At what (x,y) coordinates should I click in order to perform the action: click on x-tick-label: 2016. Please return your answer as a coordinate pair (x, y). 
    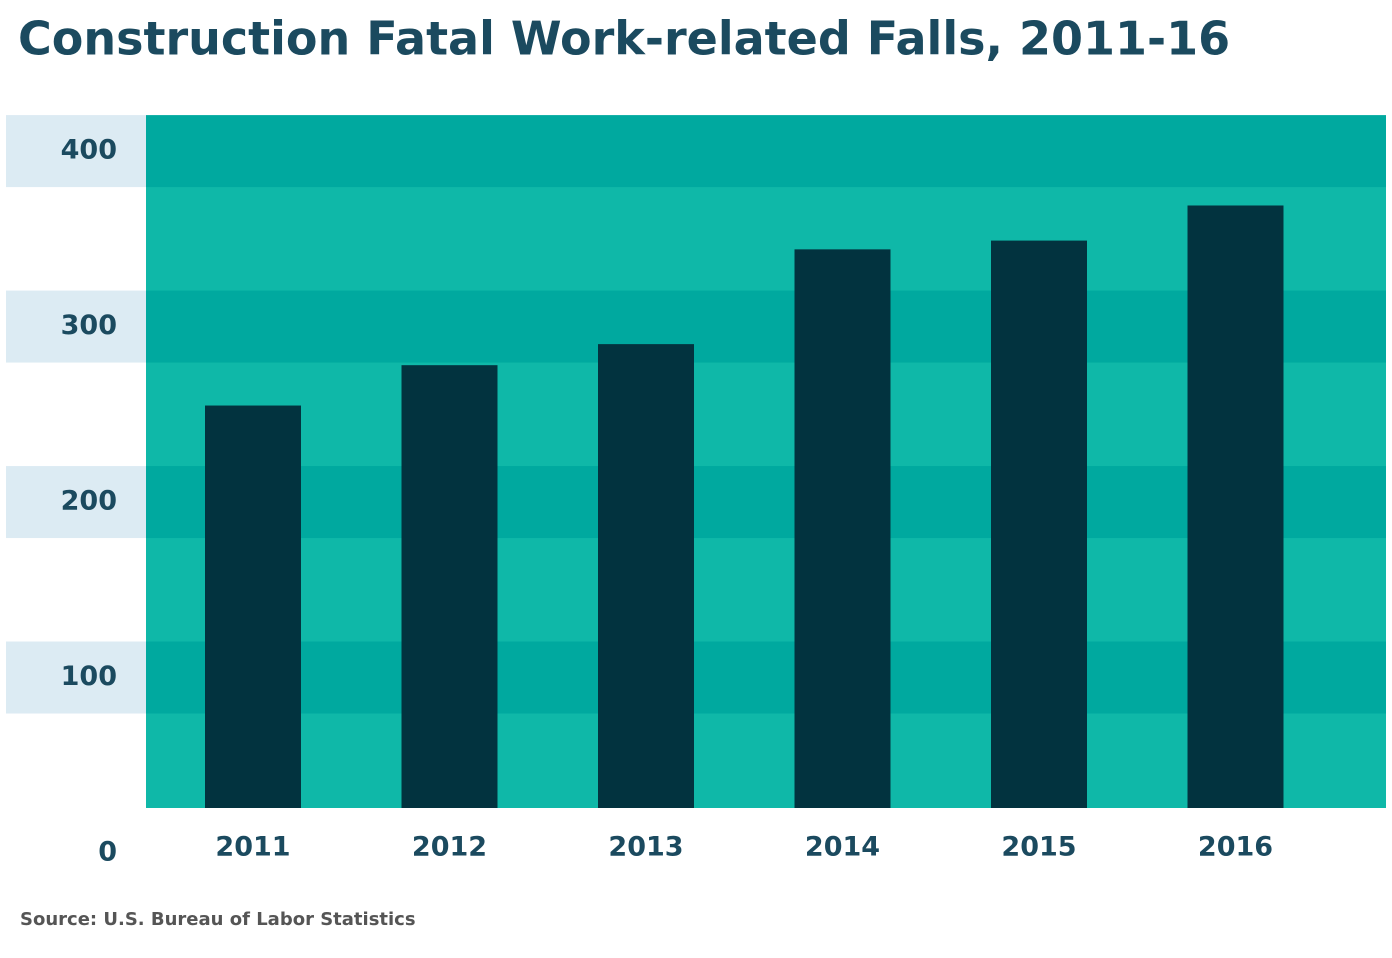
    Looking at the image, I should click on (1235, 847).